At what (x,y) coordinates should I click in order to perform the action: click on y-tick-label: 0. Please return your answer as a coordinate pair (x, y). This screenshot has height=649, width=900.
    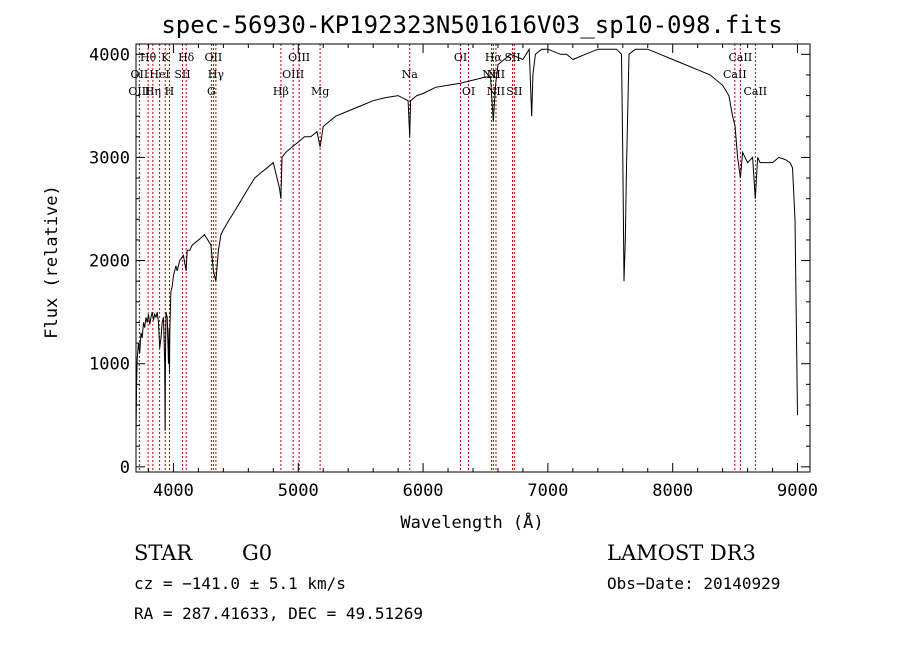
    Looking at the image, I should click on (125, 468).